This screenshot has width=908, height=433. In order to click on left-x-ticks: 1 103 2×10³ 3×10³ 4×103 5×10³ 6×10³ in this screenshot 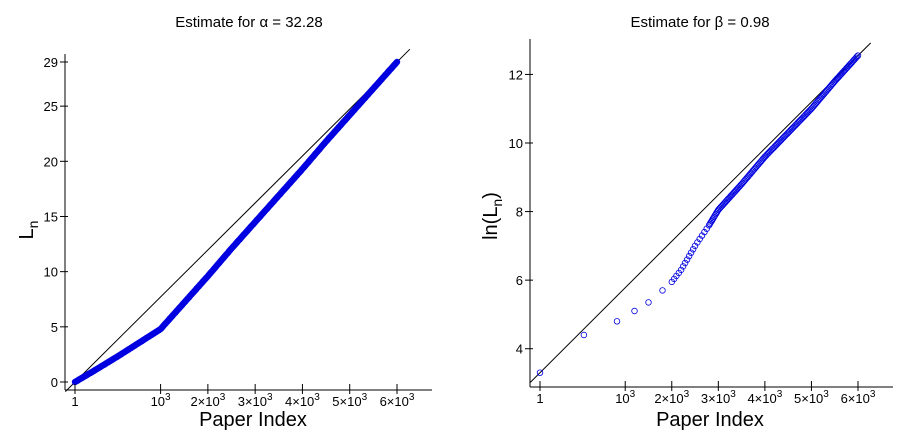, I will do `click(243, 396)`.